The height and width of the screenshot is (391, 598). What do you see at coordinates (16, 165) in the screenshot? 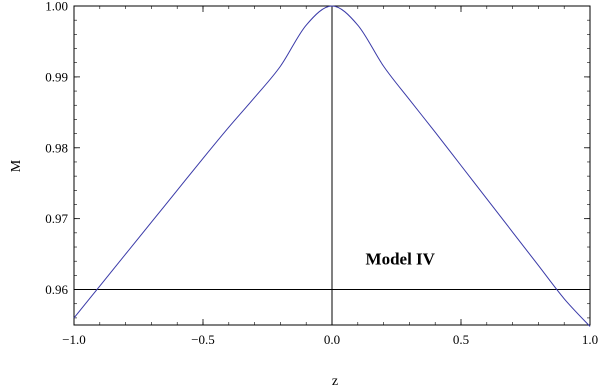
I see `y-axis-title: M` at bounding box center [16, 165].